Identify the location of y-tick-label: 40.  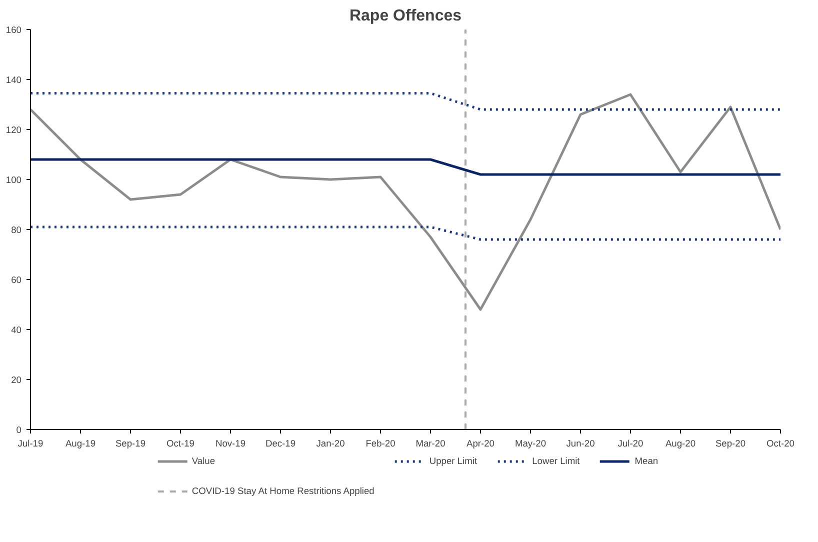
(16, 330).